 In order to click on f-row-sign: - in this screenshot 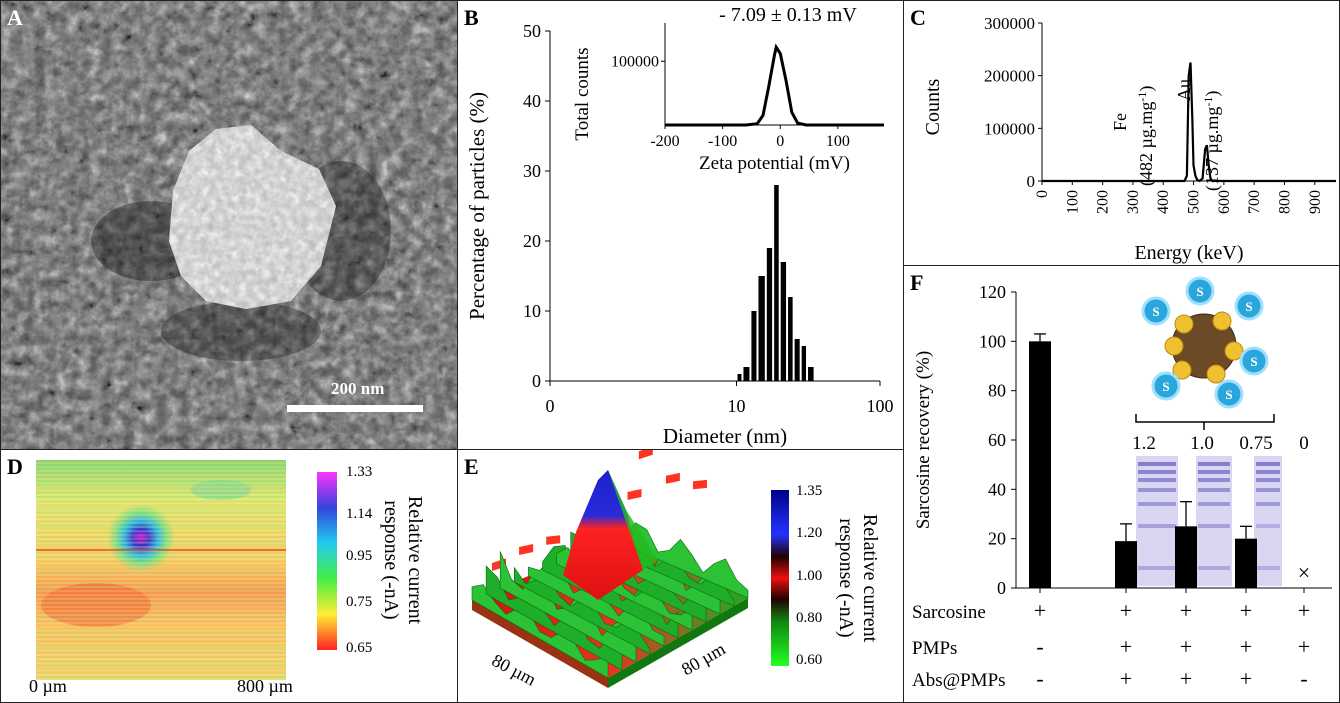, I will do `click(1039, 646)`.